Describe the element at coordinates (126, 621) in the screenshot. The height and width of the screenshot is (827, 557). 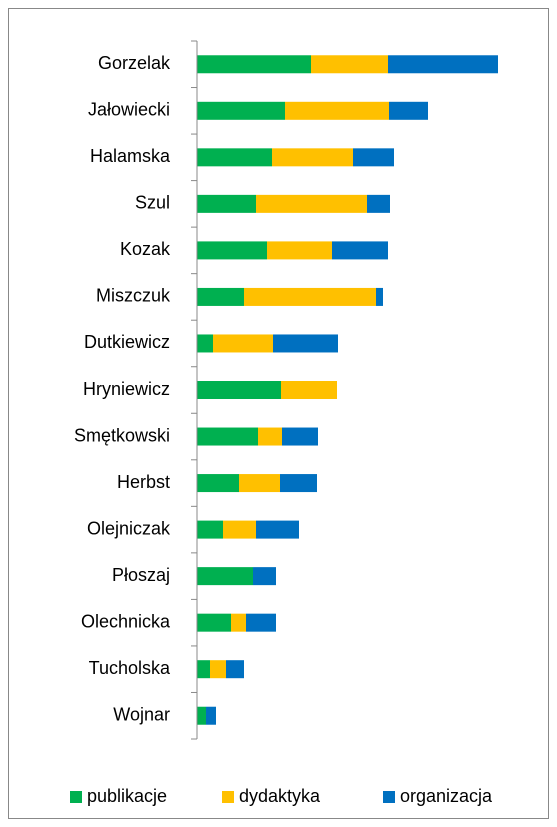
I see `y-tick-label: Olechnicka` at that location.